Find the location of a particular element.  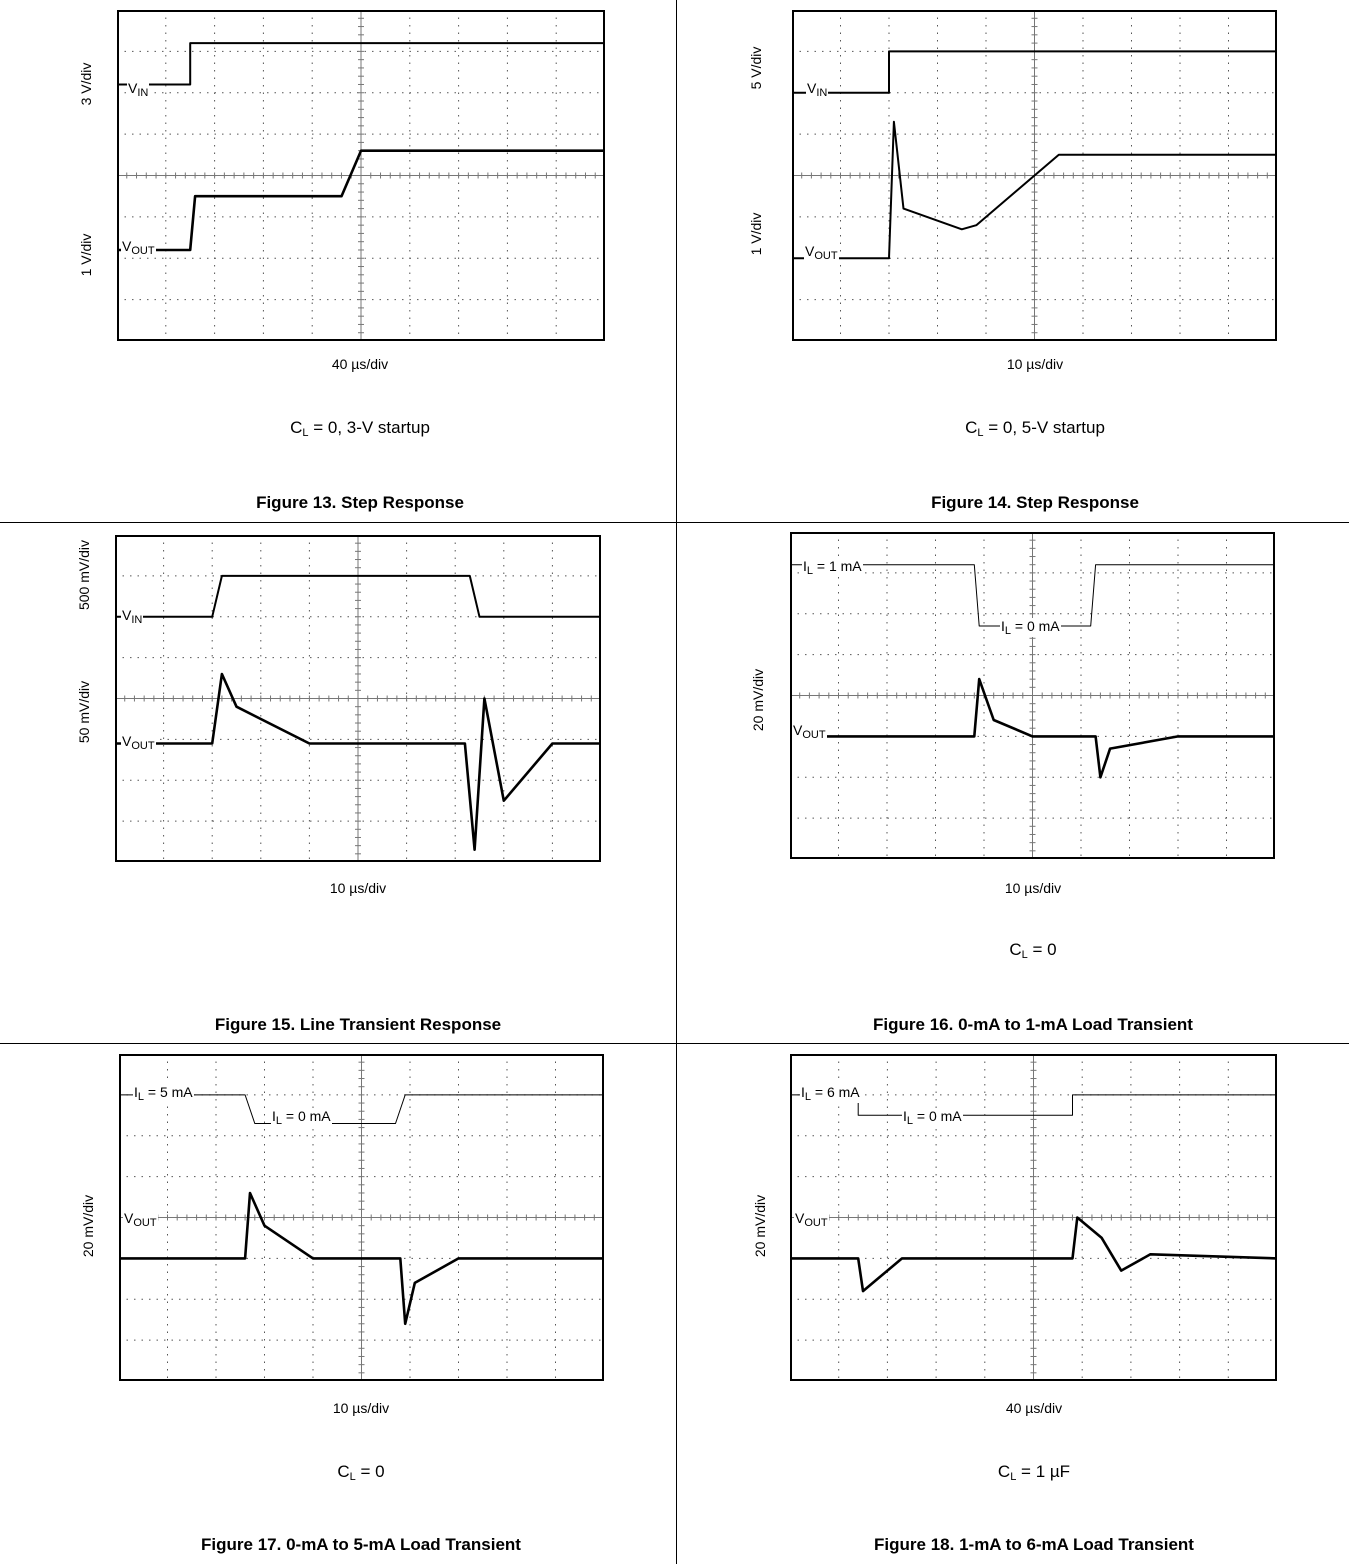

fig15-scope is located at coordinates (358, 698).